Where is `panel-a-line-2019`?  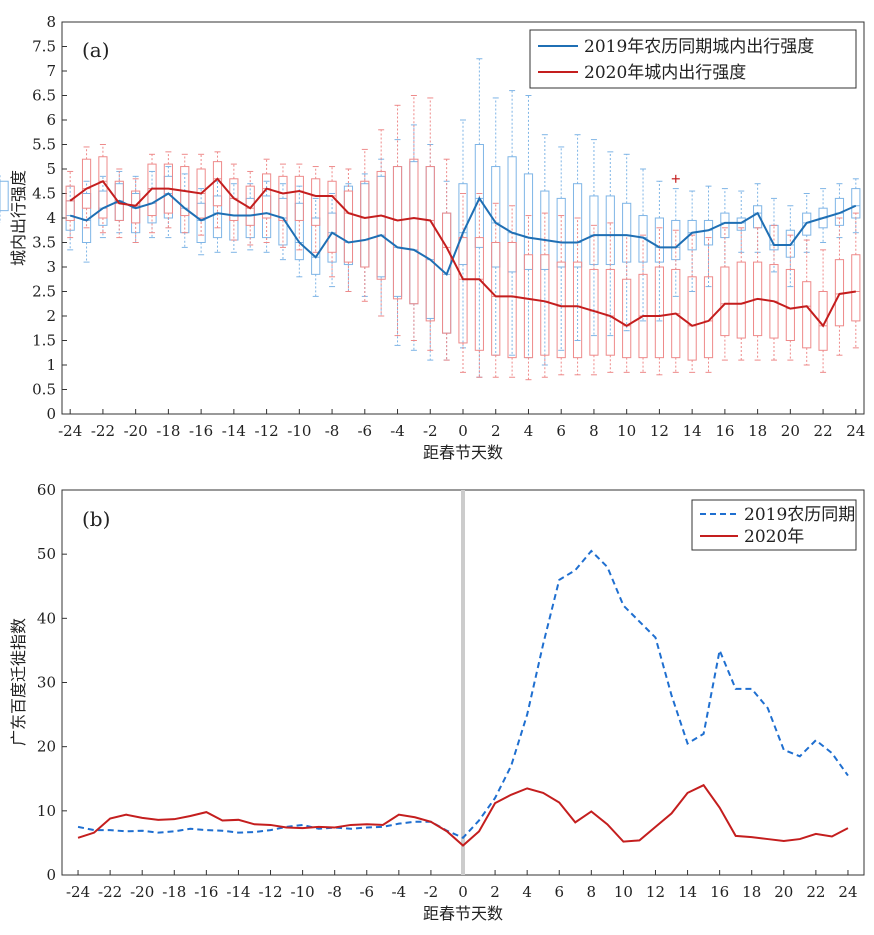
panel-a-line-2019 is located at coordinates (463, 234).